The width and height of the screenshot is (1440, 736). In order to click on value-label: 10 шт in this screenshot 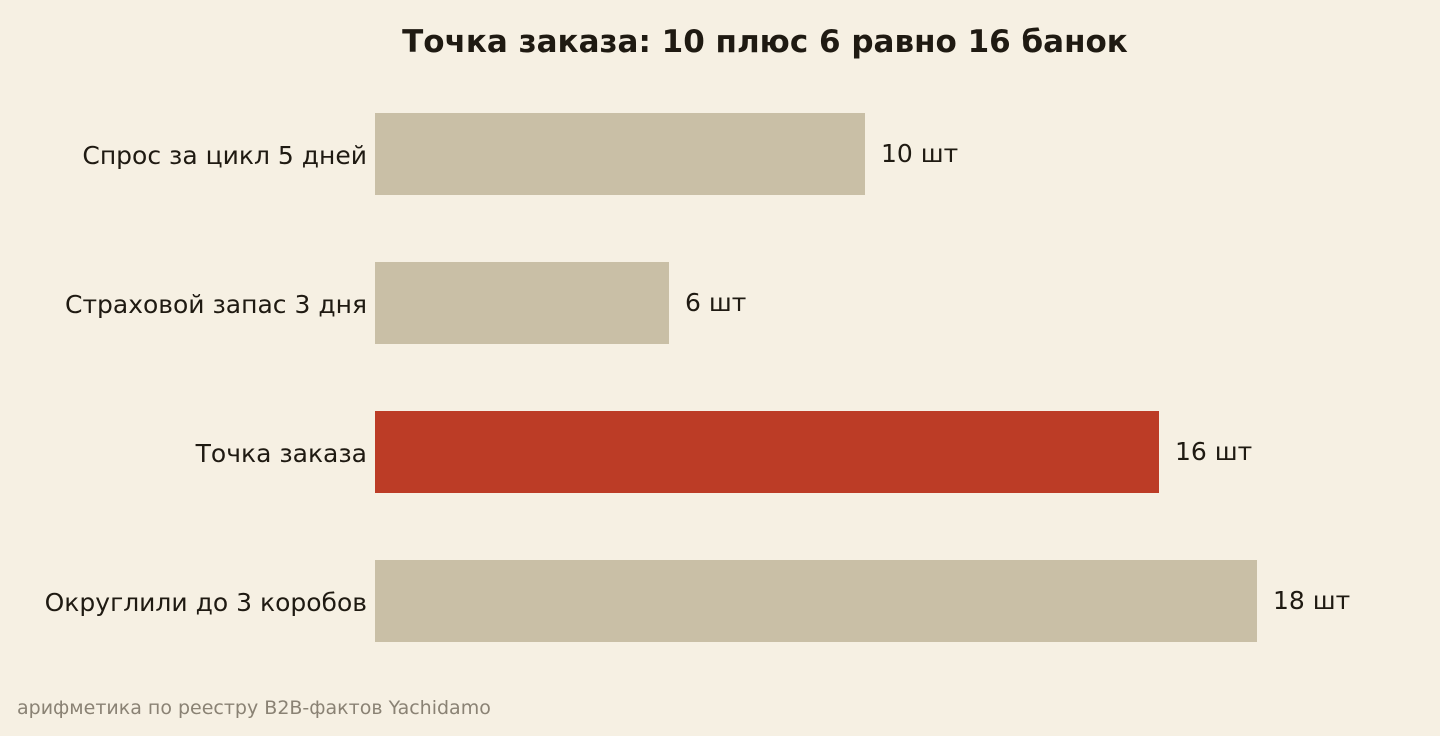, I will do `click(919, 153)`.